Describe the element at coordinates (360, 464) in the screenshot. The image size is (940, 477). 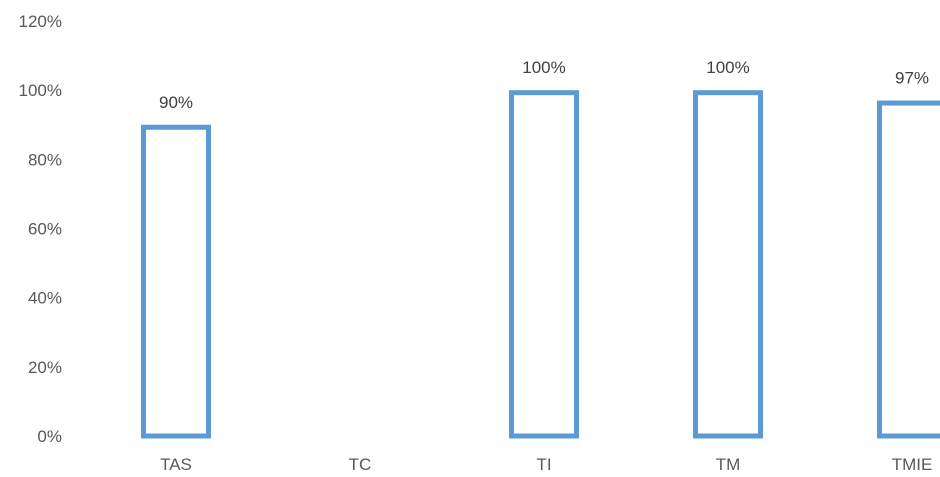
I see `x-tick-label-tc: TC` at that location.